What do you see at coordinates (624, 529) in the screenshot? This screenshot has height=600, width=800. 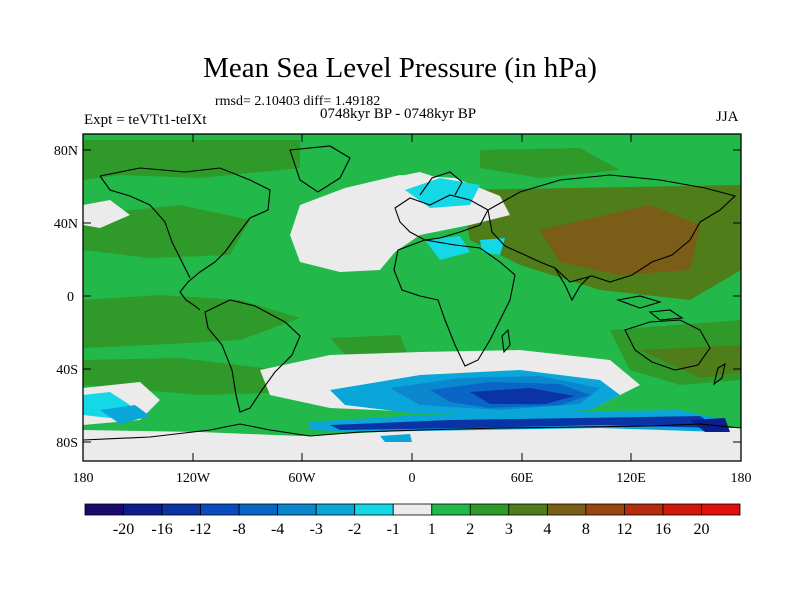 I see `colorbar-label: 12` at bounding box center [624, 529].